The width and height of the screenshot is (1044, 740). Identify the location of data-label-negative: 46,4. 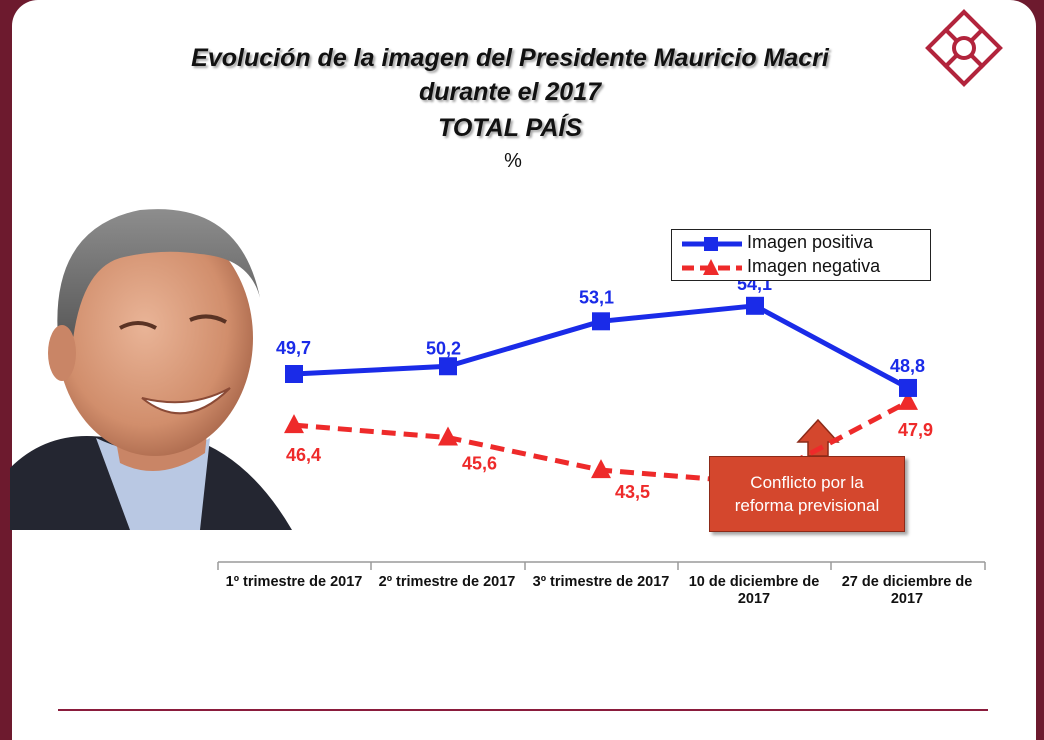
(303, 455).